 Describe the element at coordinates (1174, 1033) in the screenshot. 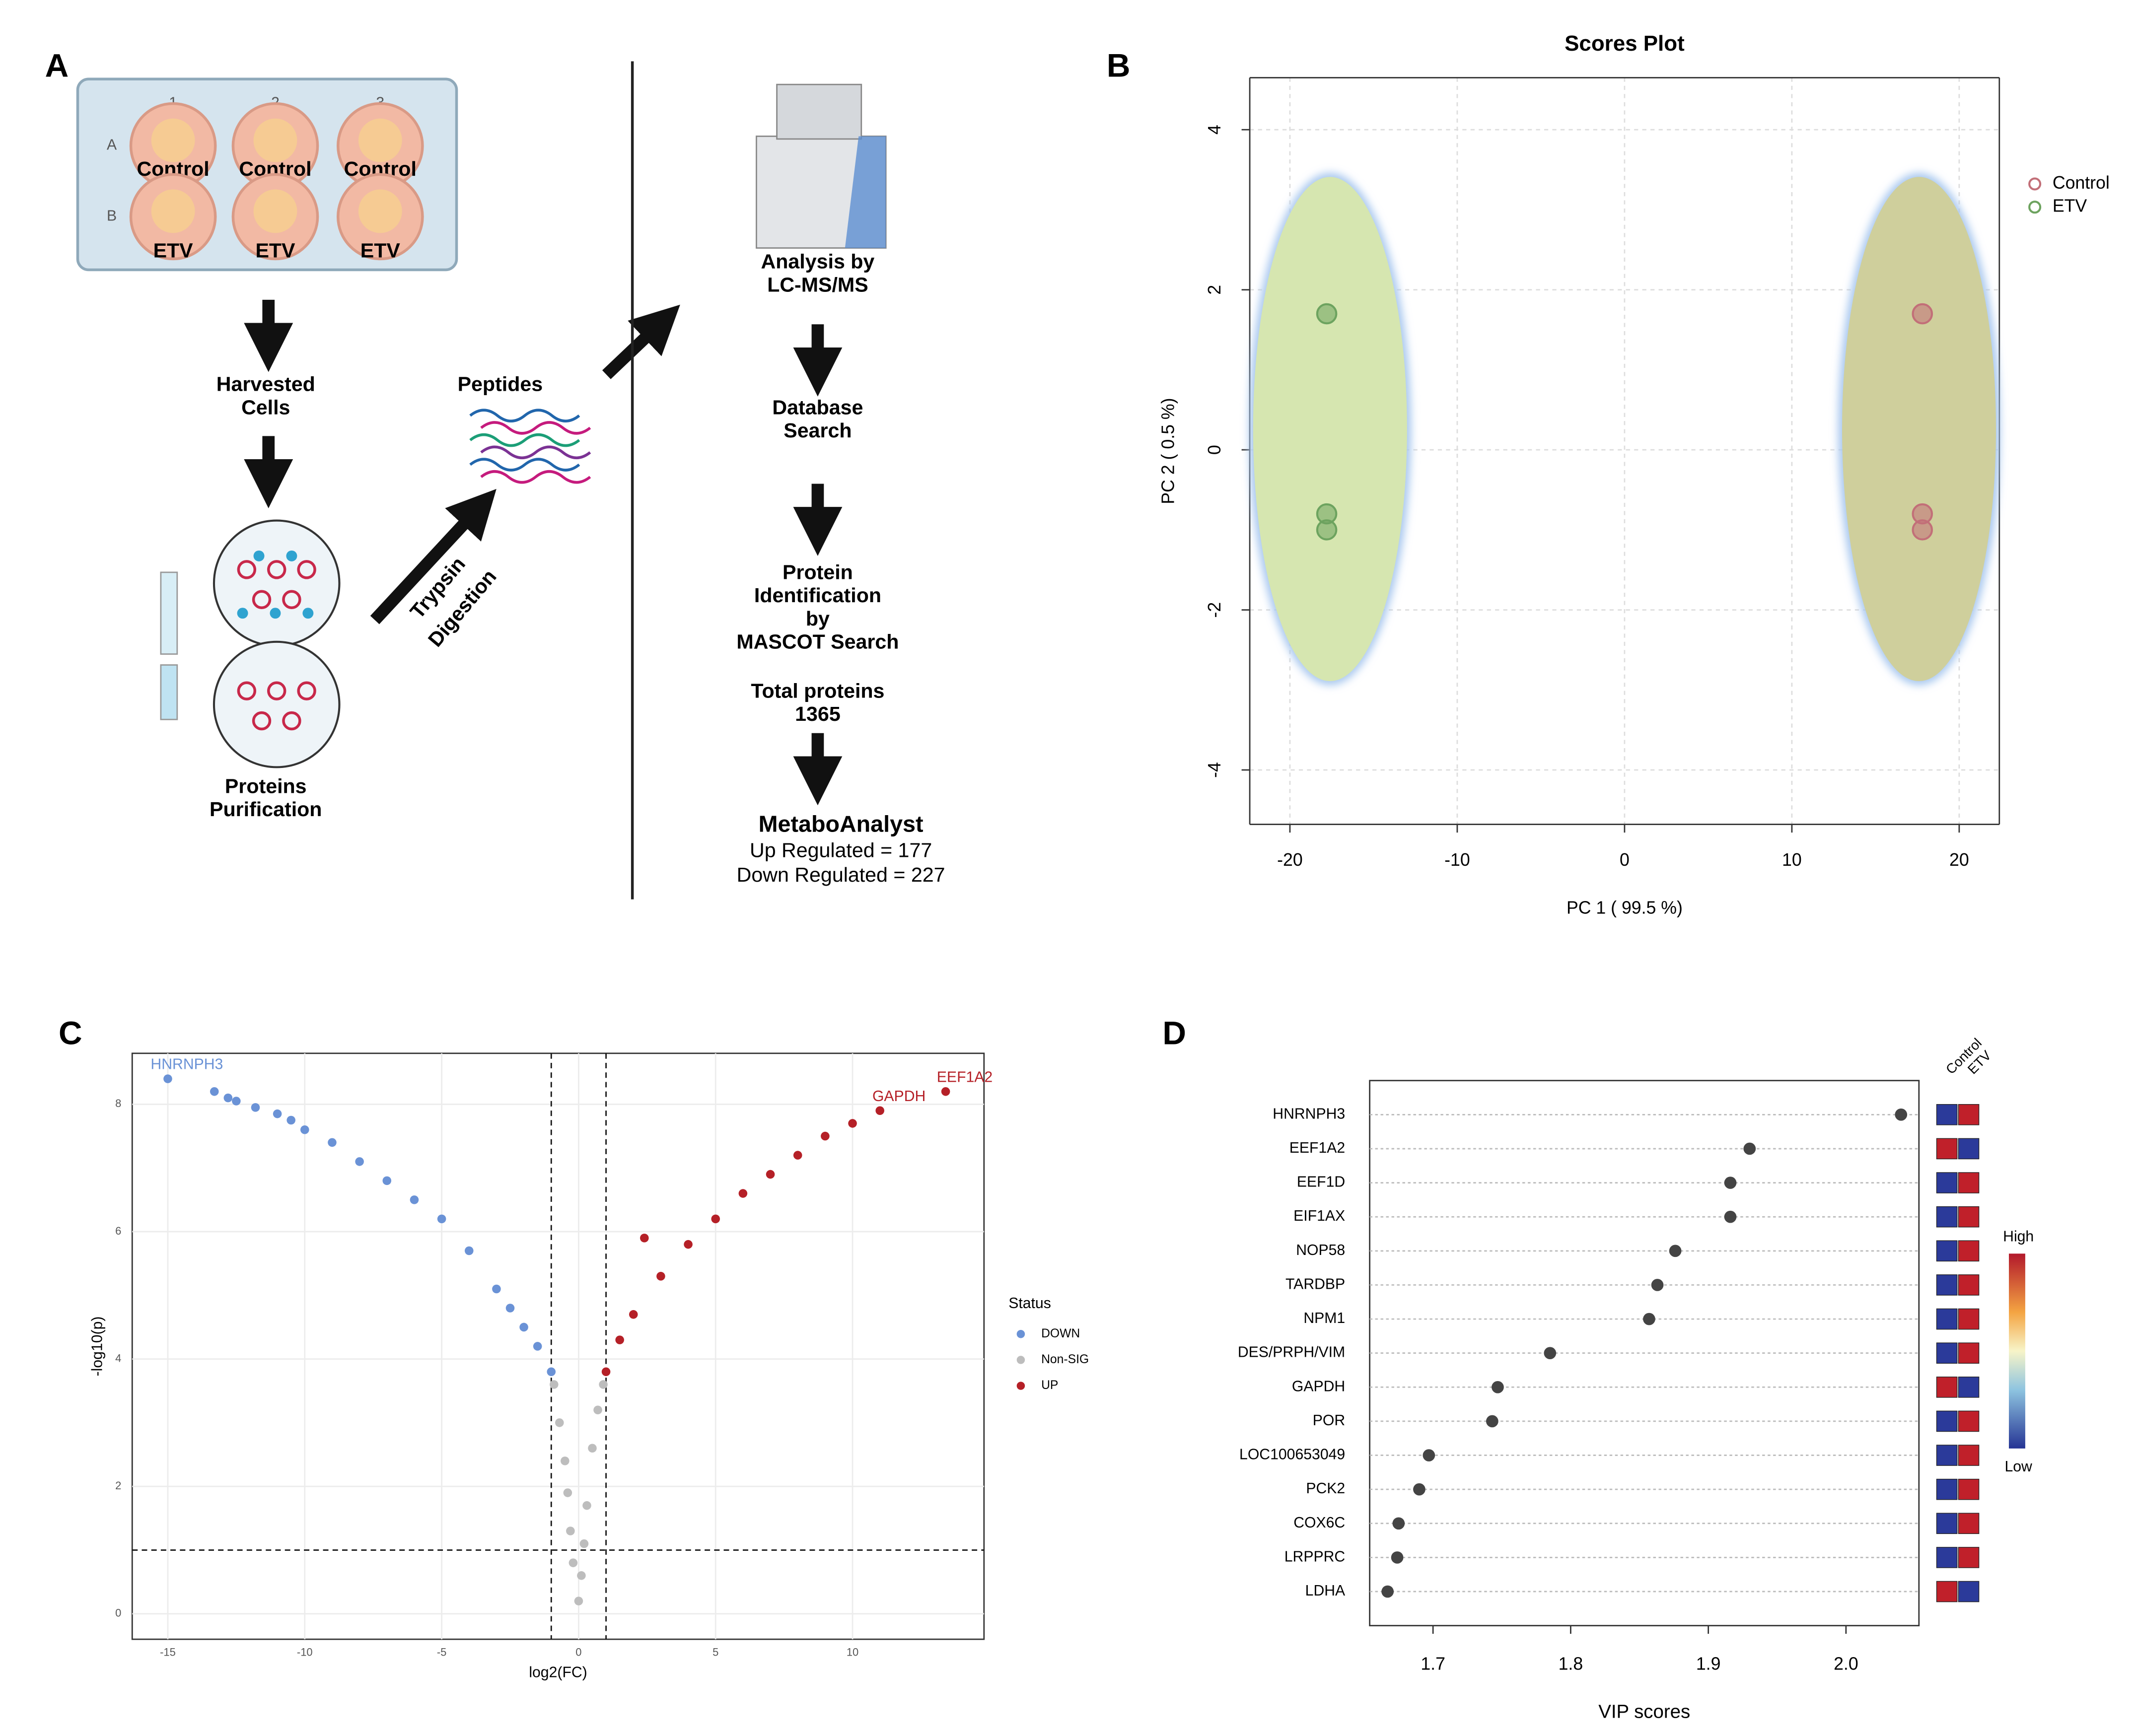

I see `panel-label: D` at that location.